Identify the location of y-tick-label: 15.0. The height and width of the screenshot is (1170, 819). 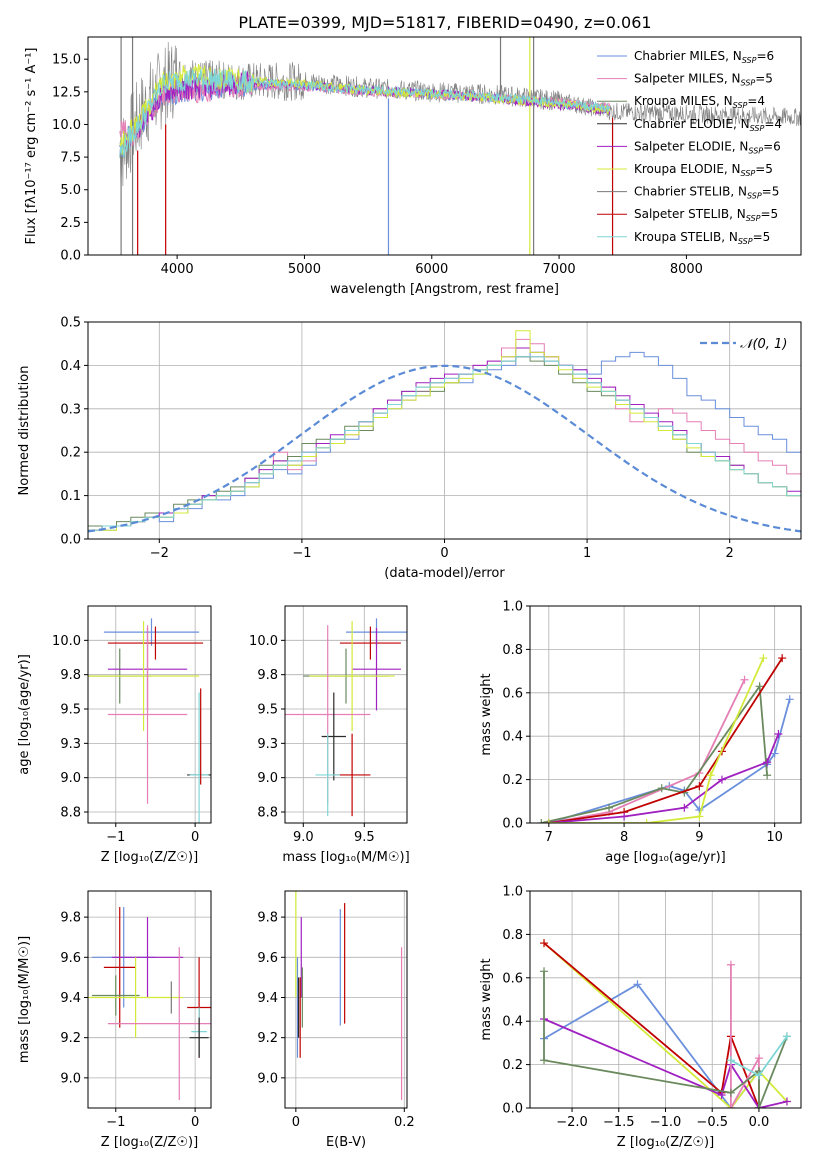
(66, 60).